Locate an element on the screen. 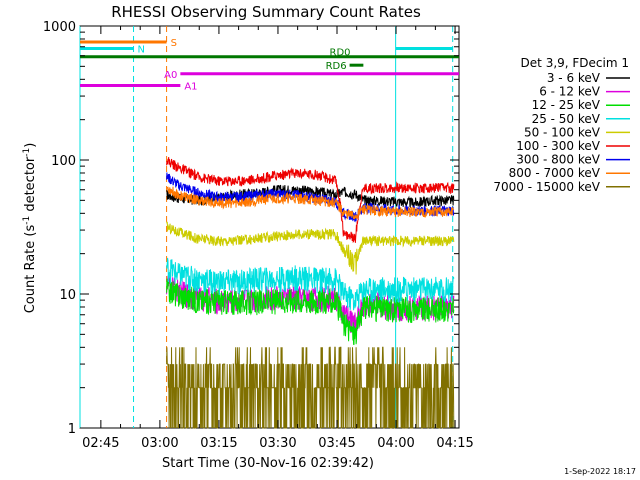 Image resolution: width=640 pixels, height=480 pixels. chart-title: RHESSI Observing Summary Count Rates is located at coordinates (266, 12).